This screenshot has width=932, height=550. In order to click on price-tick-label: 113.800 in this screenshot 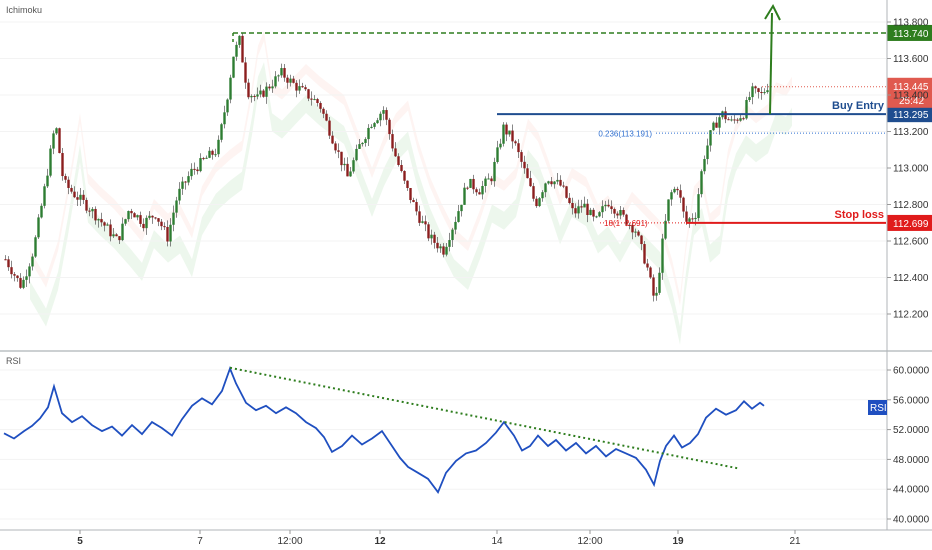, I will do `click(911, 23)`.